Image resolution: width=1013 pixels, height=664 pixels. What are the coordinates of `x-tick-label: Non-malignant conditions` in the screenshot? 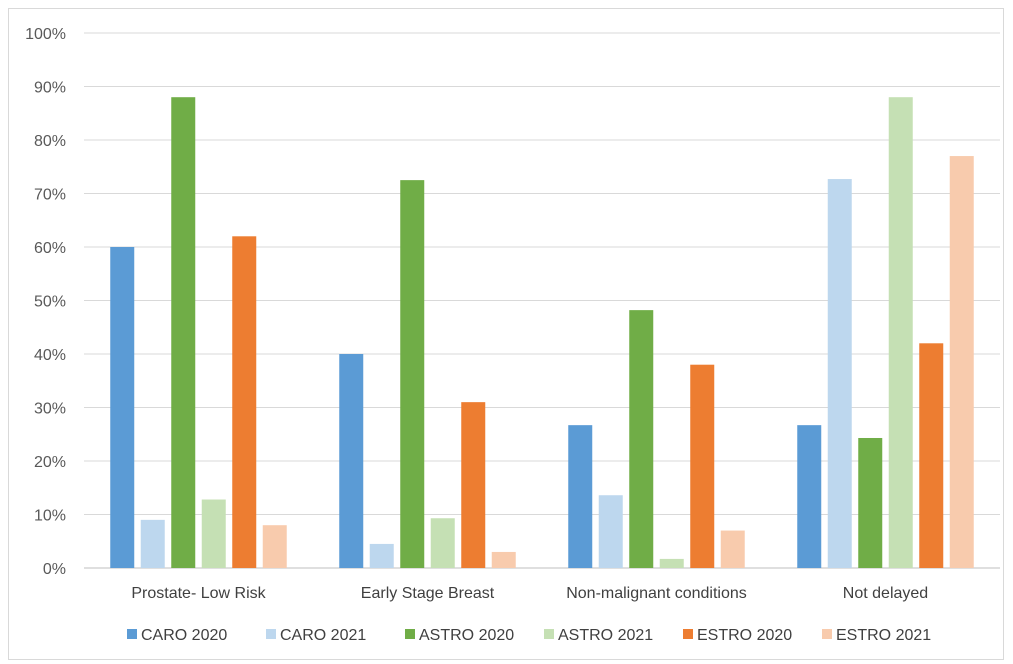 It's located at (656, 593).